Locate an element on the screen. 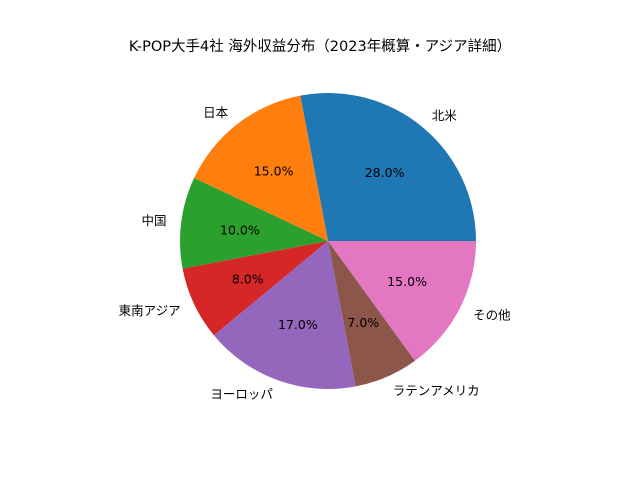 Image resolution: width=640 pixels, height=480 pixels. slice-category-label: 東南アジア is located at coordinates (150, 310).